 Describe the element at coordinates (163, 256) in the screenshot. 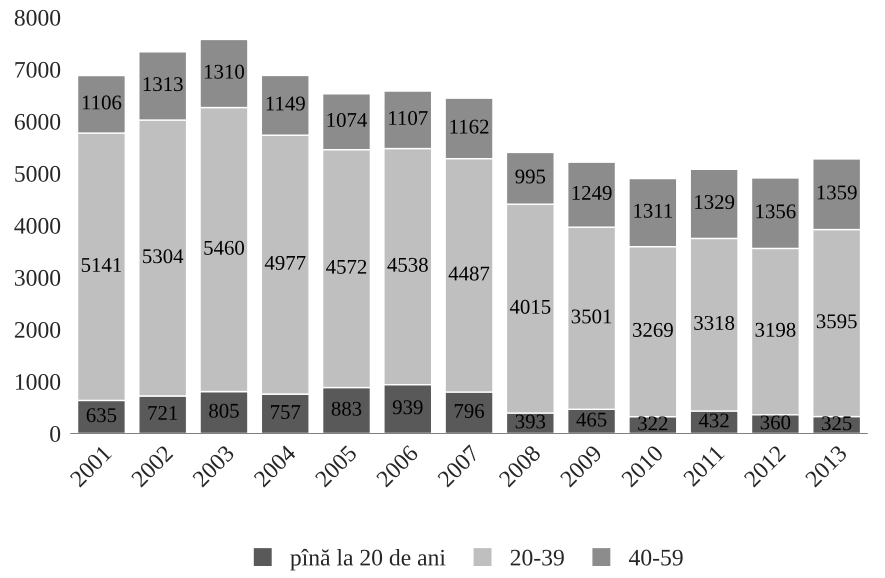

I see `data-label: 5304` at that location.